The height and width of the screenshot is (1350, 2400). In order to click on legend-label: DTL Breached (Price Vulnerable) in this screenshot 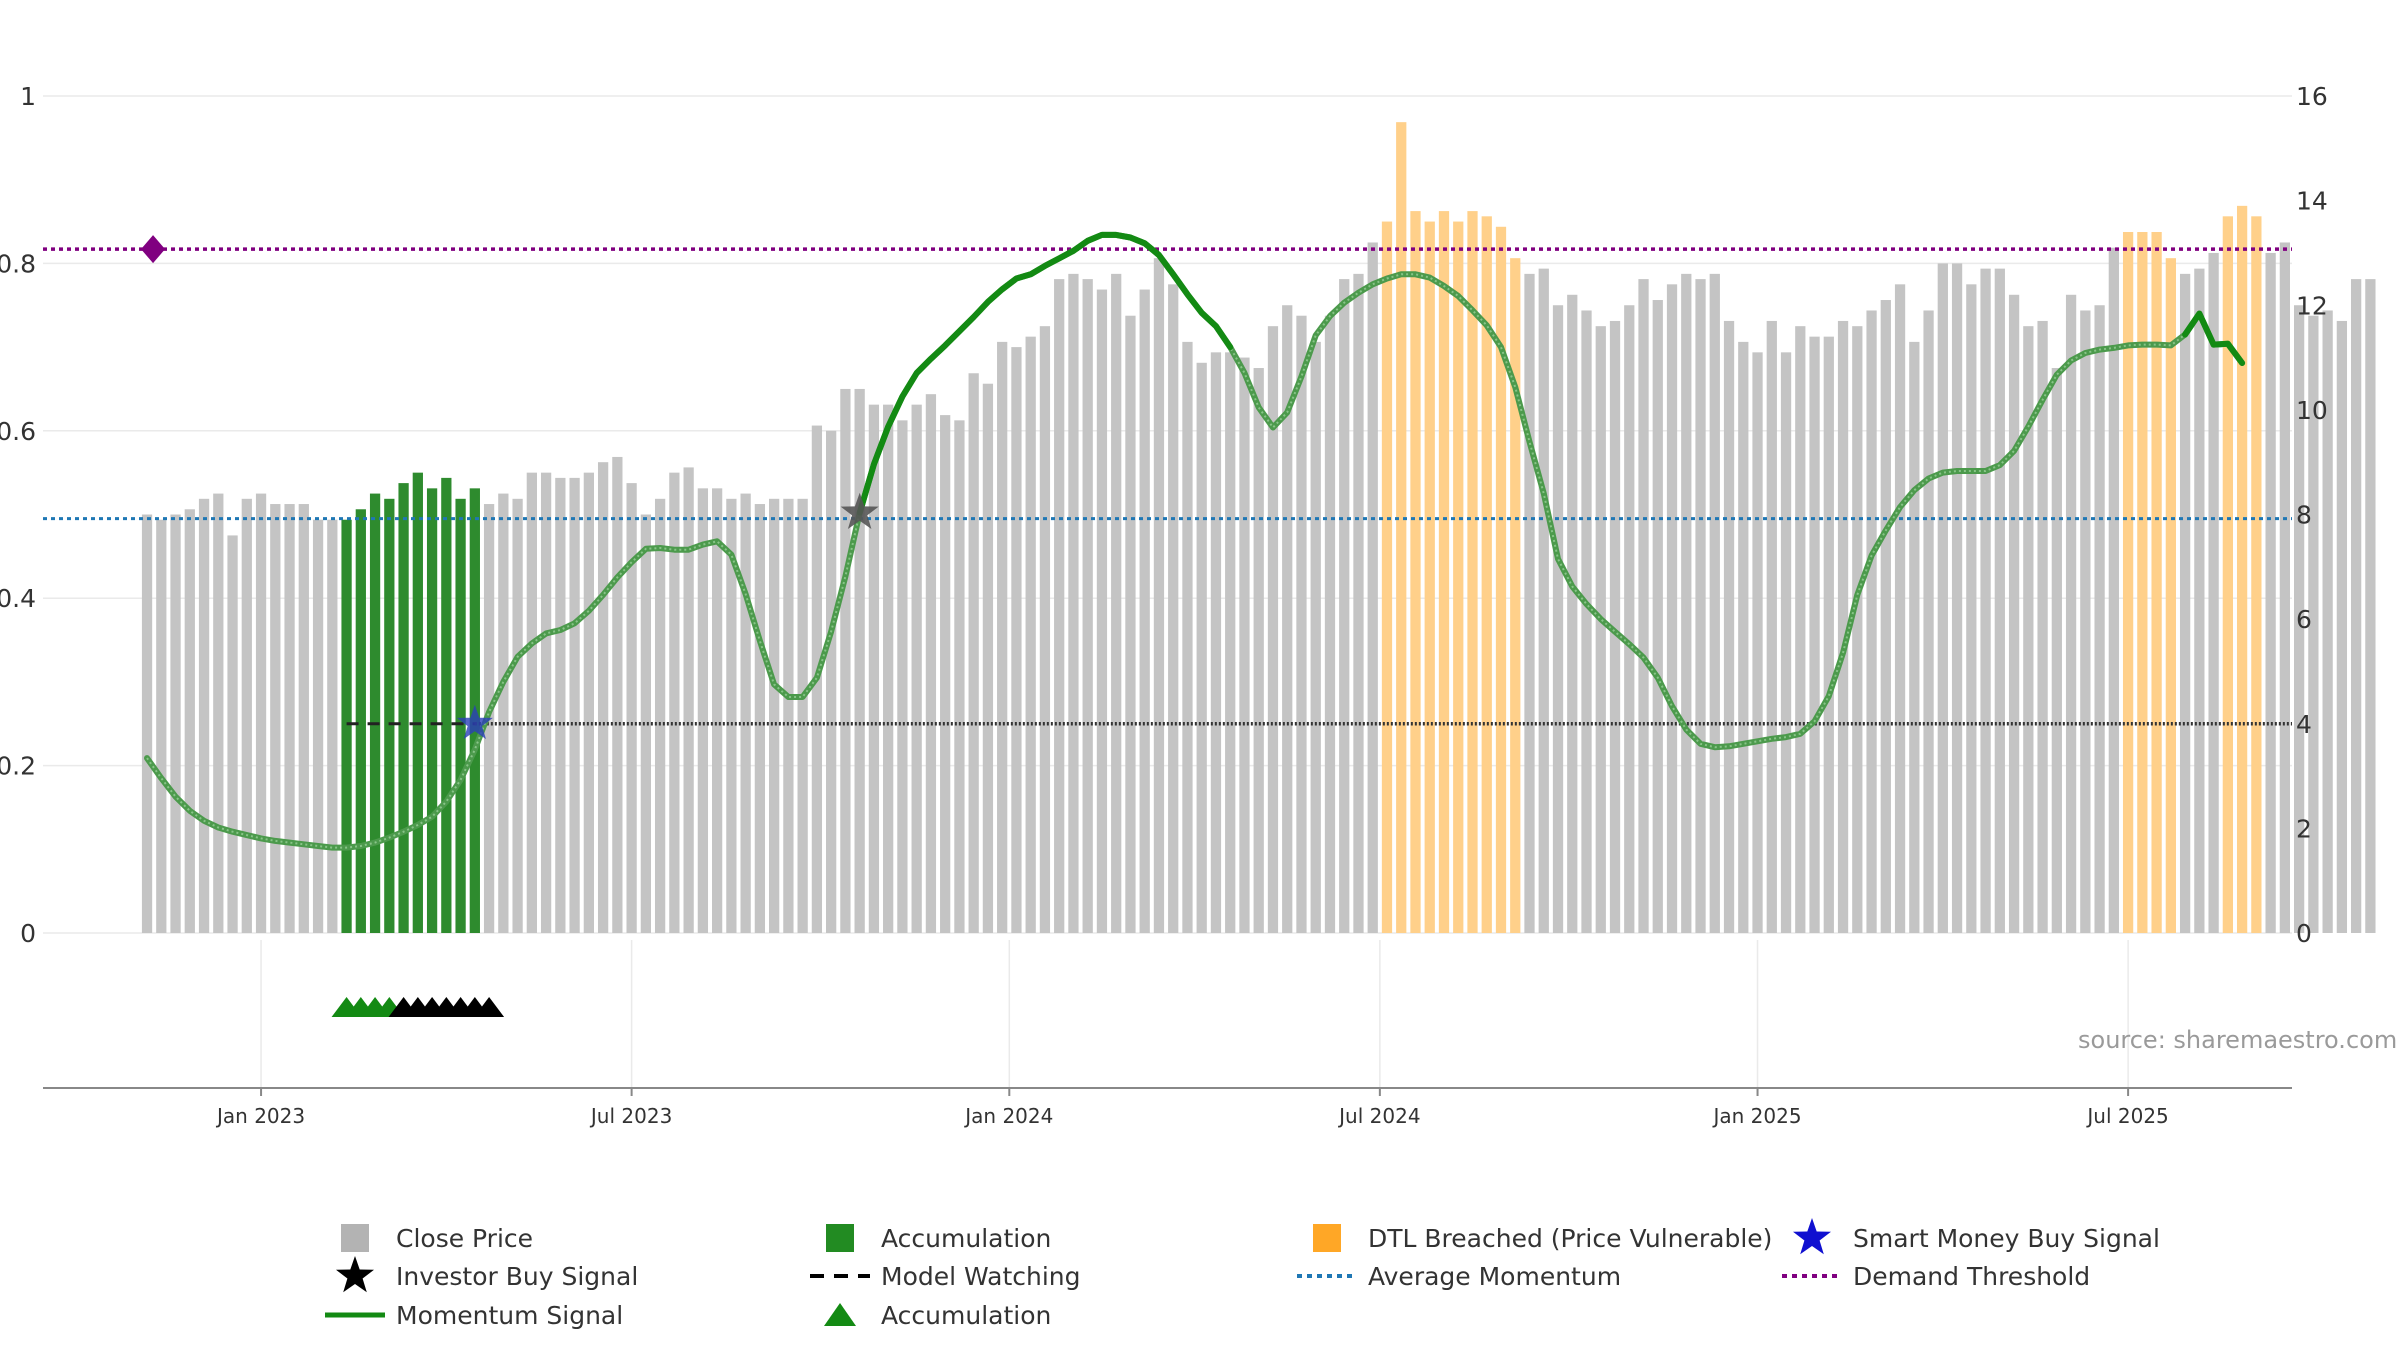, I will do `click(1570, 1238)`.